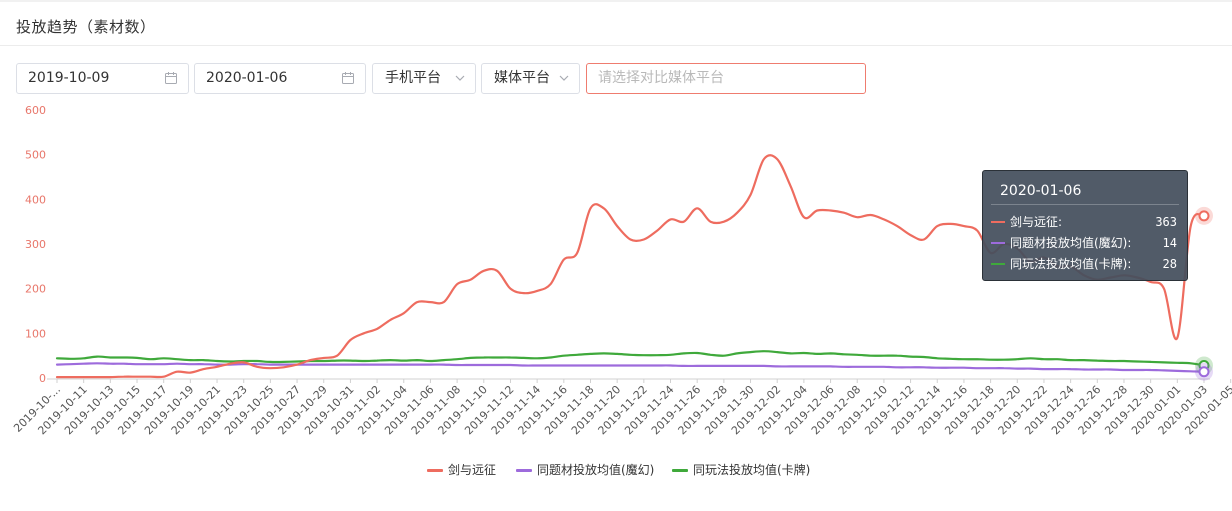 Image resolution: width=1232 pixels, height=511 pixels. Describe the element at coordinates (472, 470) in the screenshot. I see `legend-label: 剑与远征` at that location.